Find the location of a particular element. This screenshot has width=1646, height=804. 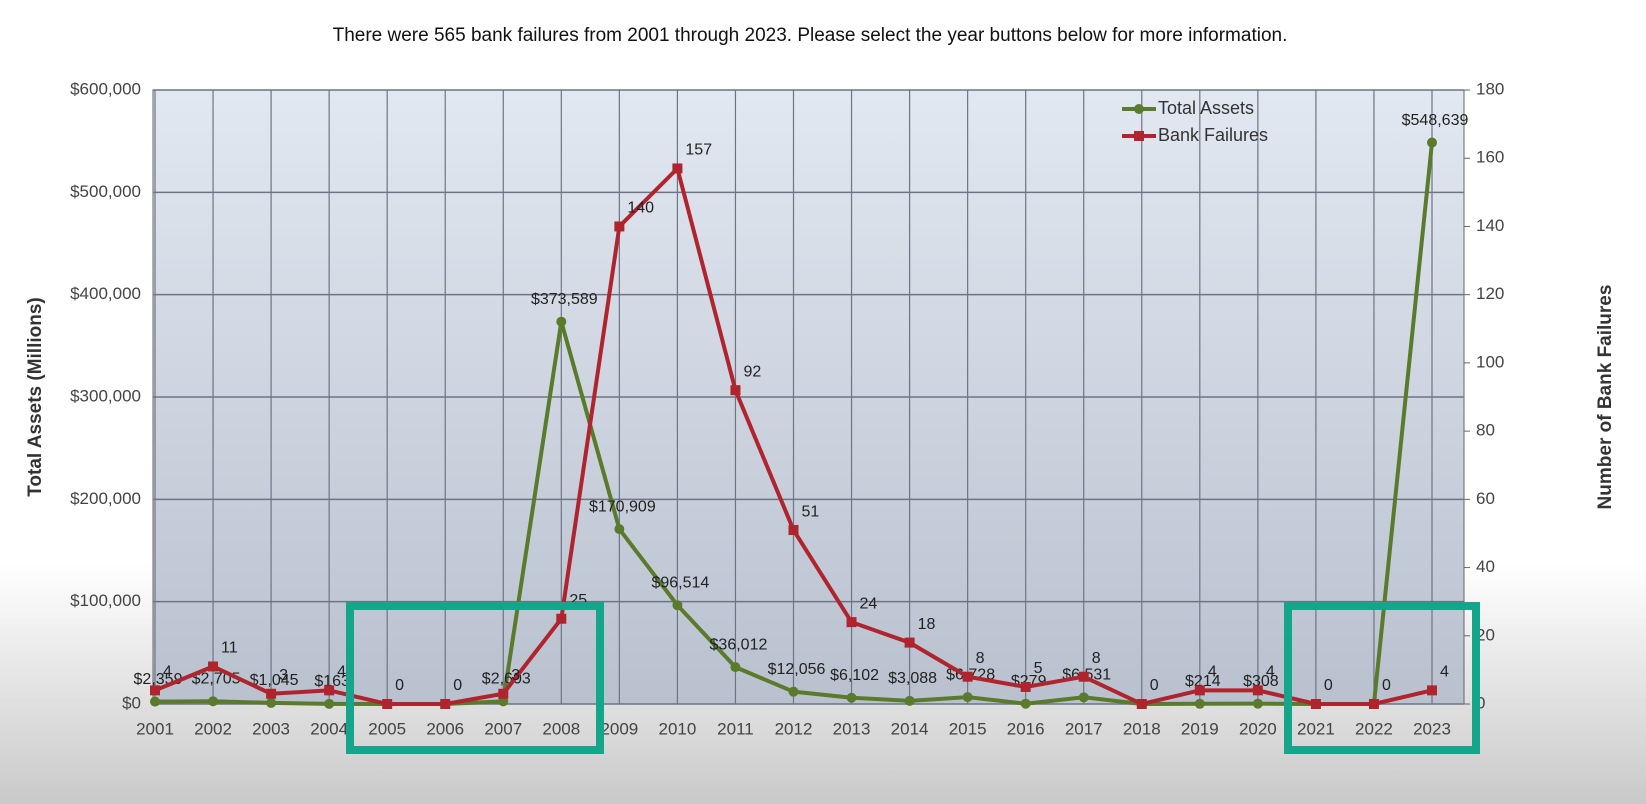

y2-tick-label: 140 is located at coordinates (1490, 225).